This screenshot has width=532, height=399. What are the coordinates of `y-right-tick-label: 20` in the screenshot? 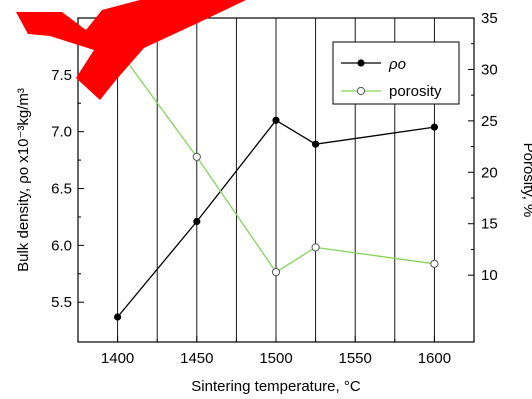 It's located at (489, 172).